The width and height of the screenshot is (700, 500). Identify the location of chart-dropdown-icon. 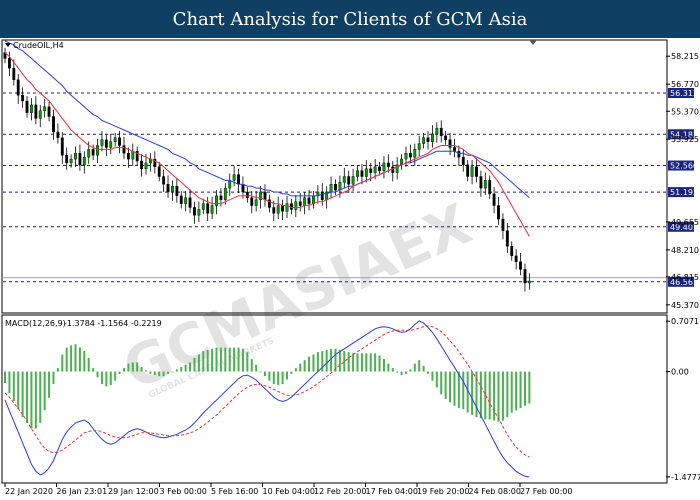
(8, 45).